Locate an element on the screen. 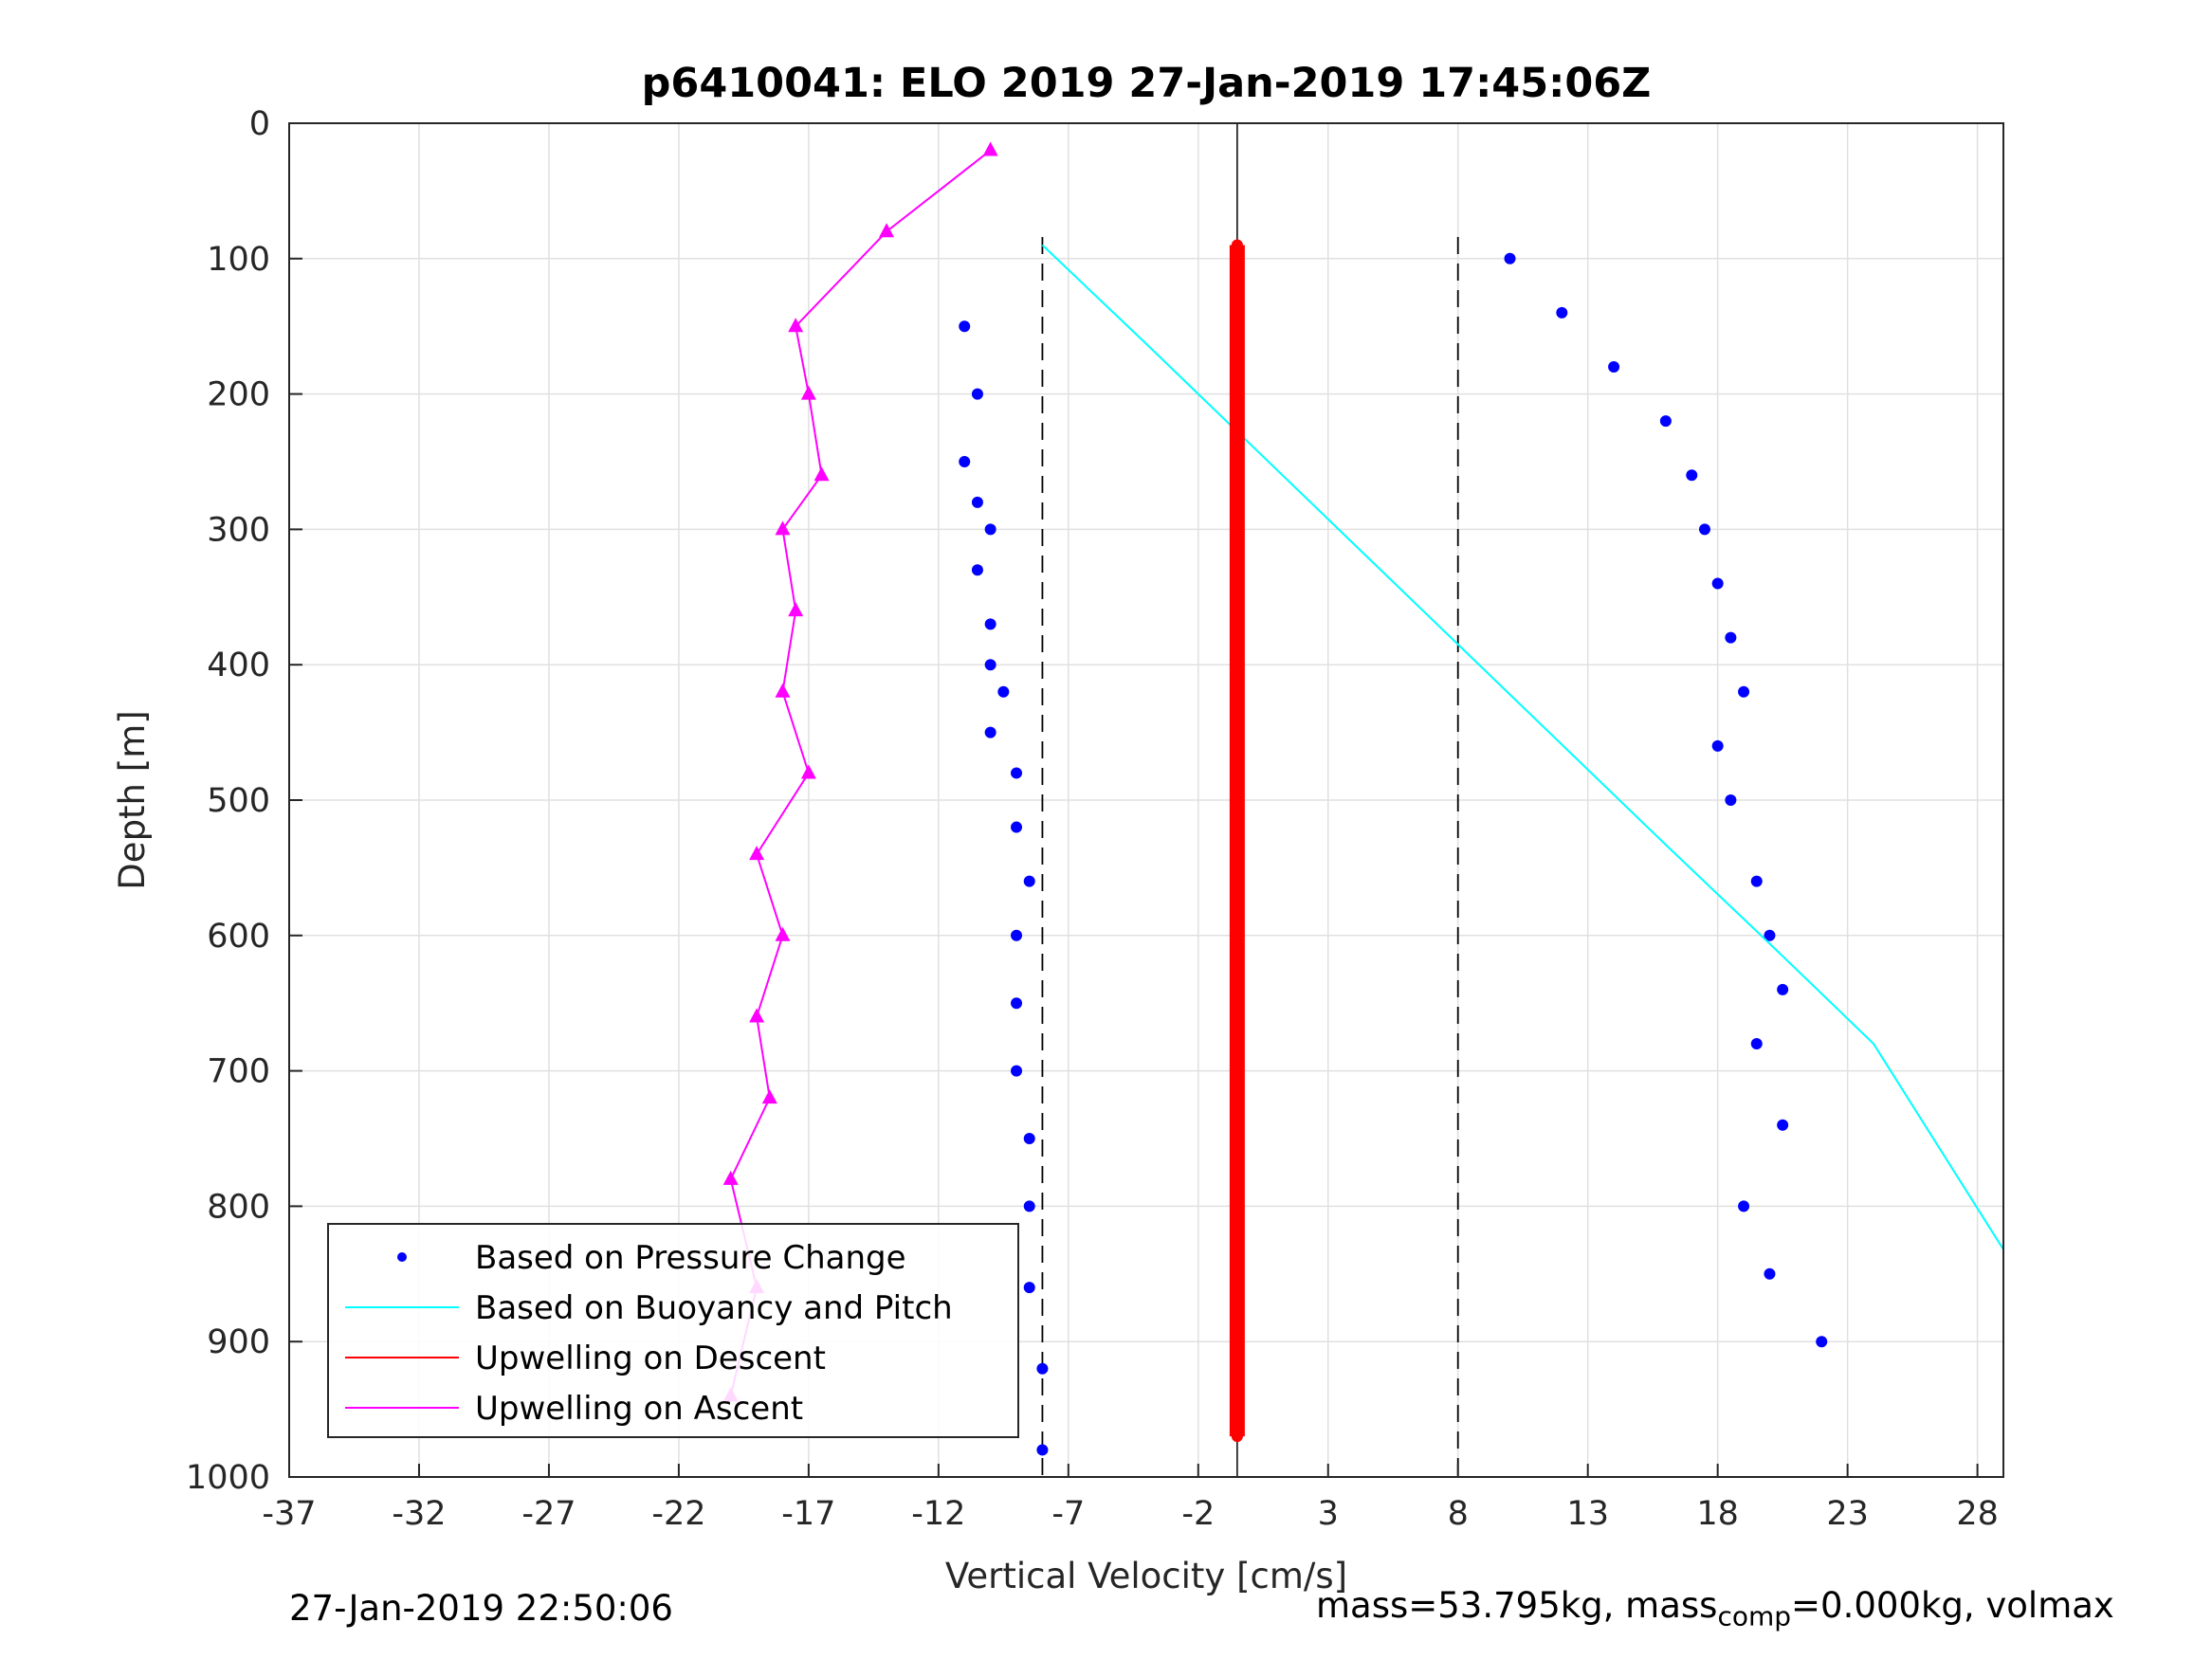 The width and height of the screenshot is (2212, 1659). y-tick-label: 600 is located at coordinates (238, 937).